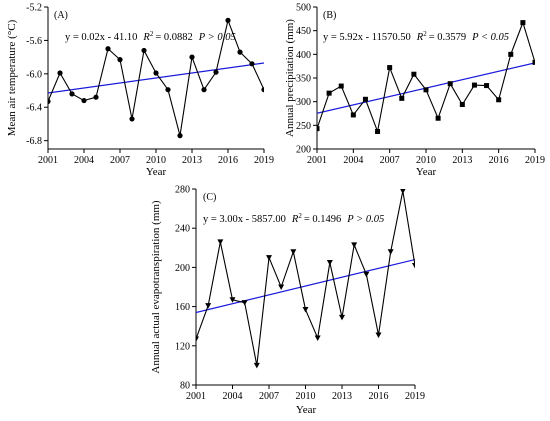  What do you see at coordinates (303, 79) in the screenshot?
I see `panel-b-y-tick-label: 350` at bounding box center [303, 79].